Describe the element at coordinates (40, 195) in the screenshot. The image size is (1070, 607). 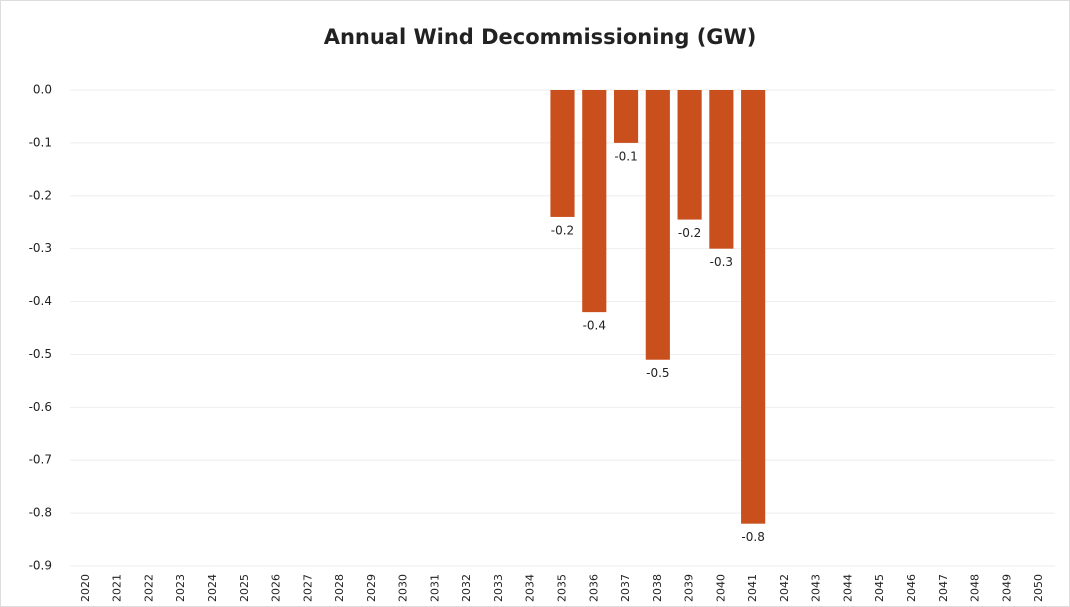
I see `y-tick-label: -0.2` at that location.